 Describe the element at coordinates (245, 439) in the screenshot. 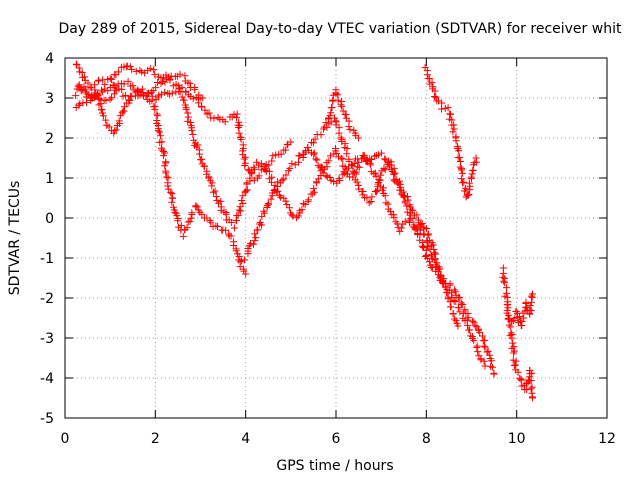

I see `x-tick-label: 4` at that location.